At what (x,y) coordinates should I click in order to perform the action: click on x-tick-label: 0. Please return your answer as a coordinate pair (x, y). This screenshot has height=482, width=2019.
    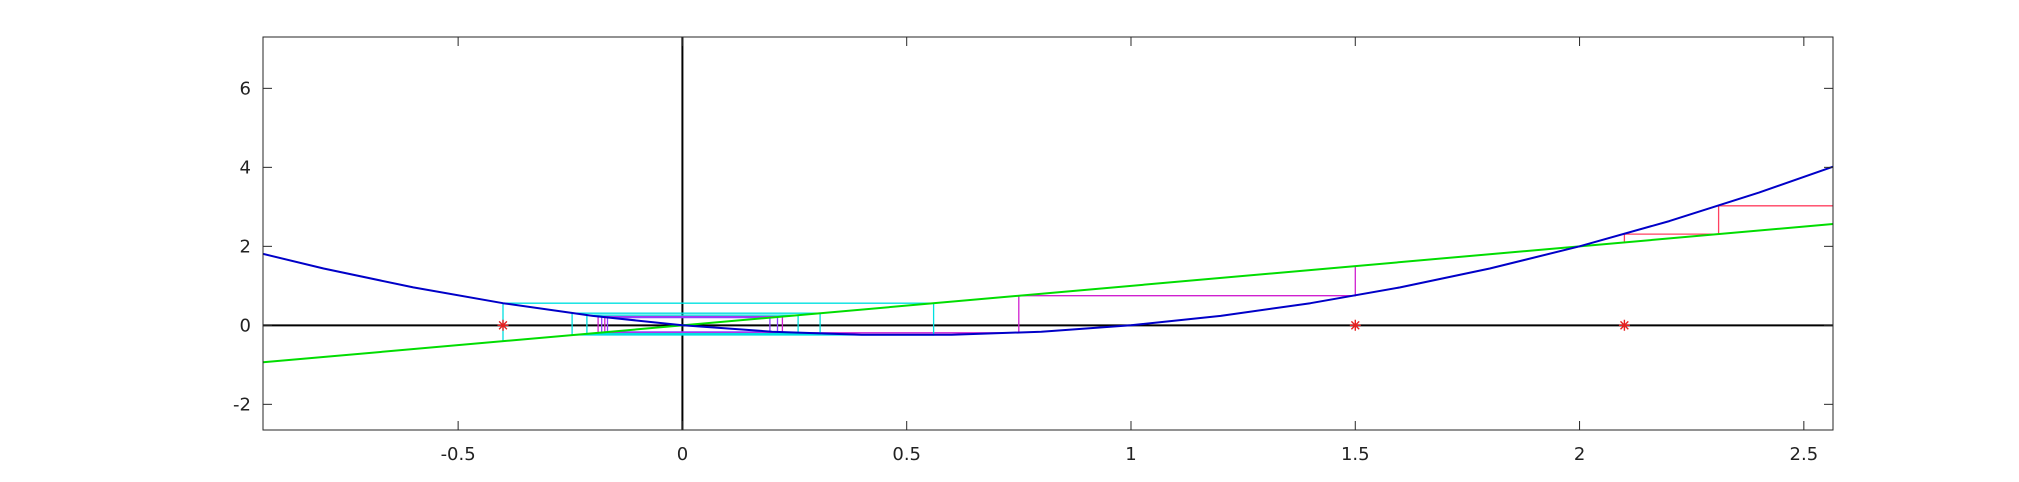
    Looking at the image, I should click on (682, 454).